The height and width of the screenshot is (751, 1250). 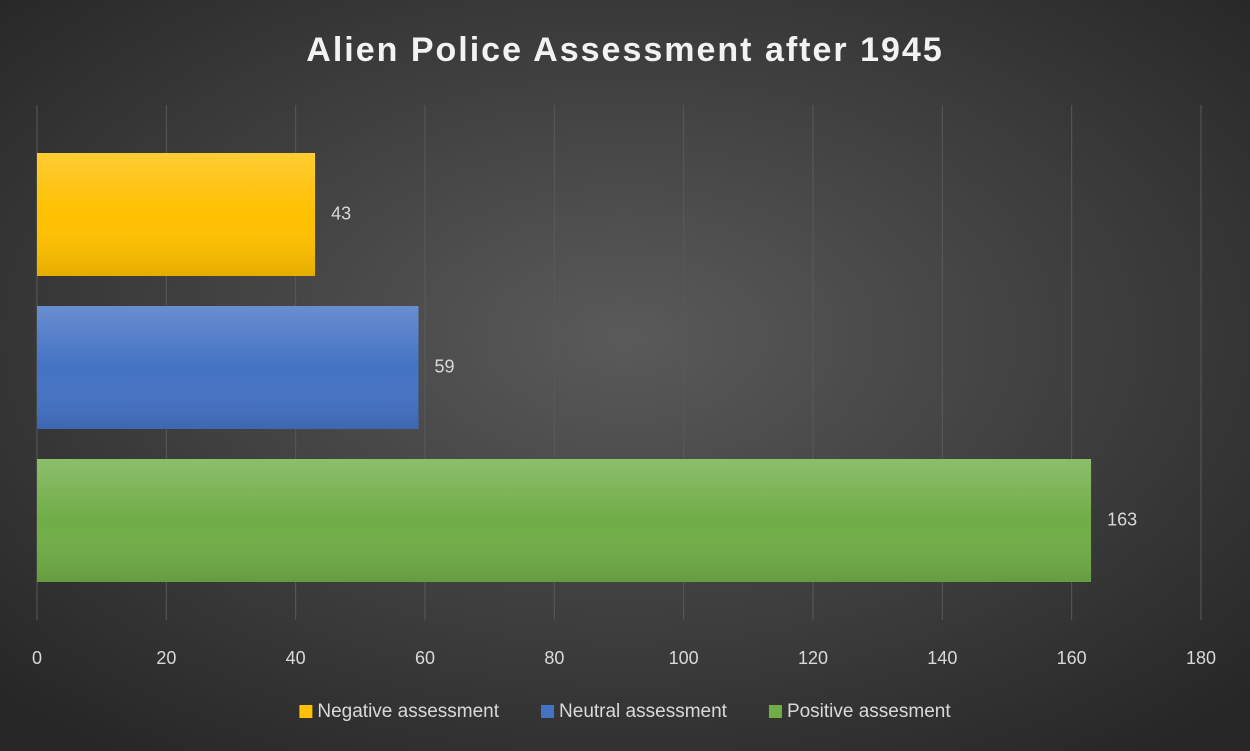 I want to click on x-tick-label: 140, so click(x=942, y=658).